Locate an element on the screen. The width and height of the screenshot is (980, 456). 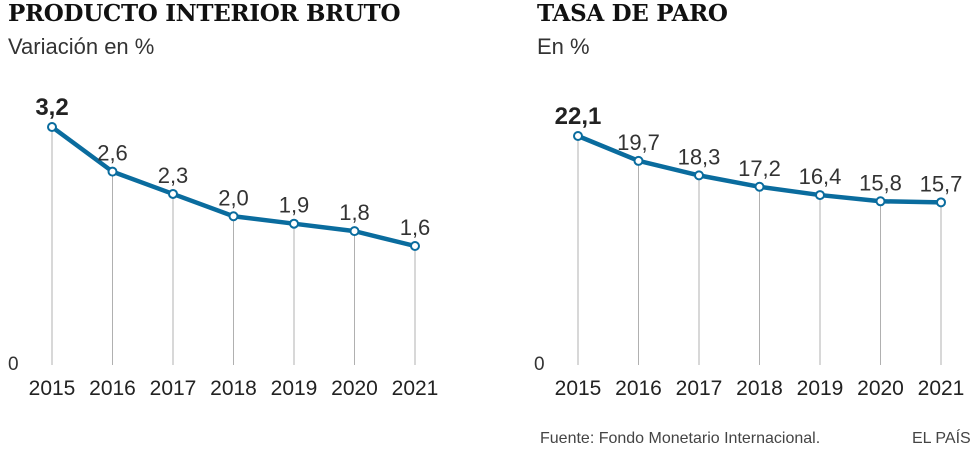
data-label: 15,8 is located at coordinates (880, 182).